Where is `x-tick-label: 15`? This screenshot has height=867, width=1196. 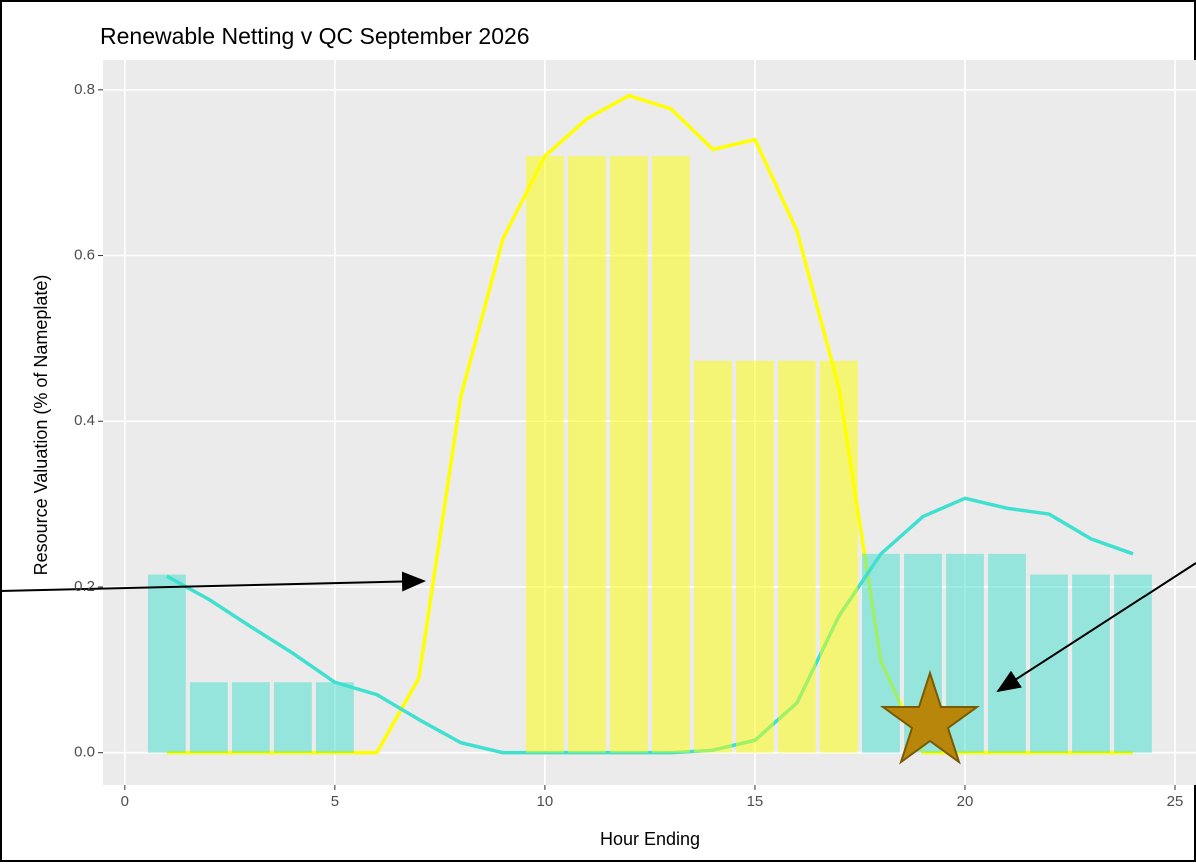 x-tick-label: 15 is located at coordinates (755, 801).